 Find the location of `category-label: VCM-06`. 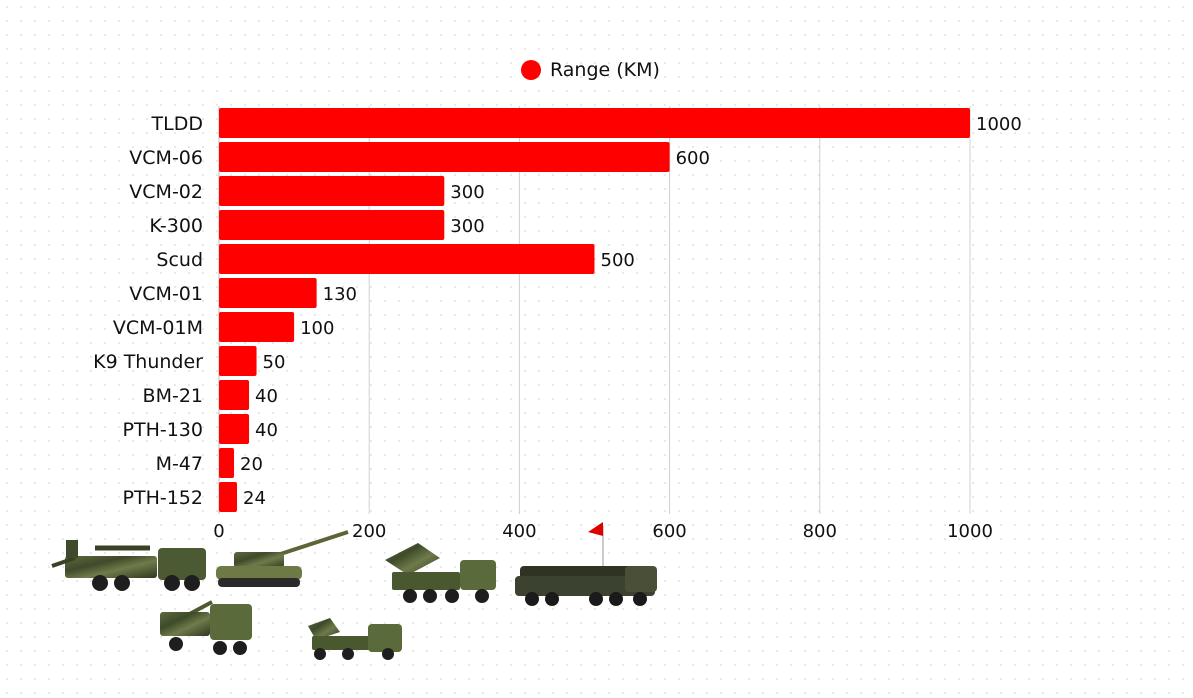

category-label: VCM-06 is located at coordinates (166, 158).